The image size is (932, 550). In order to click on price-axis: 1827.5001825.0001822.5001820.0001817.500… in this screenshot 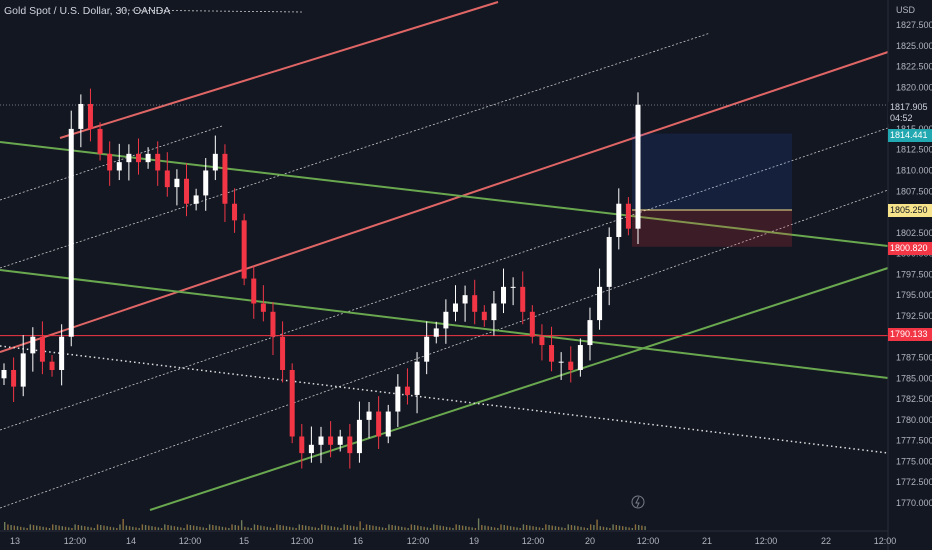, I will do `click(909, 275)`.